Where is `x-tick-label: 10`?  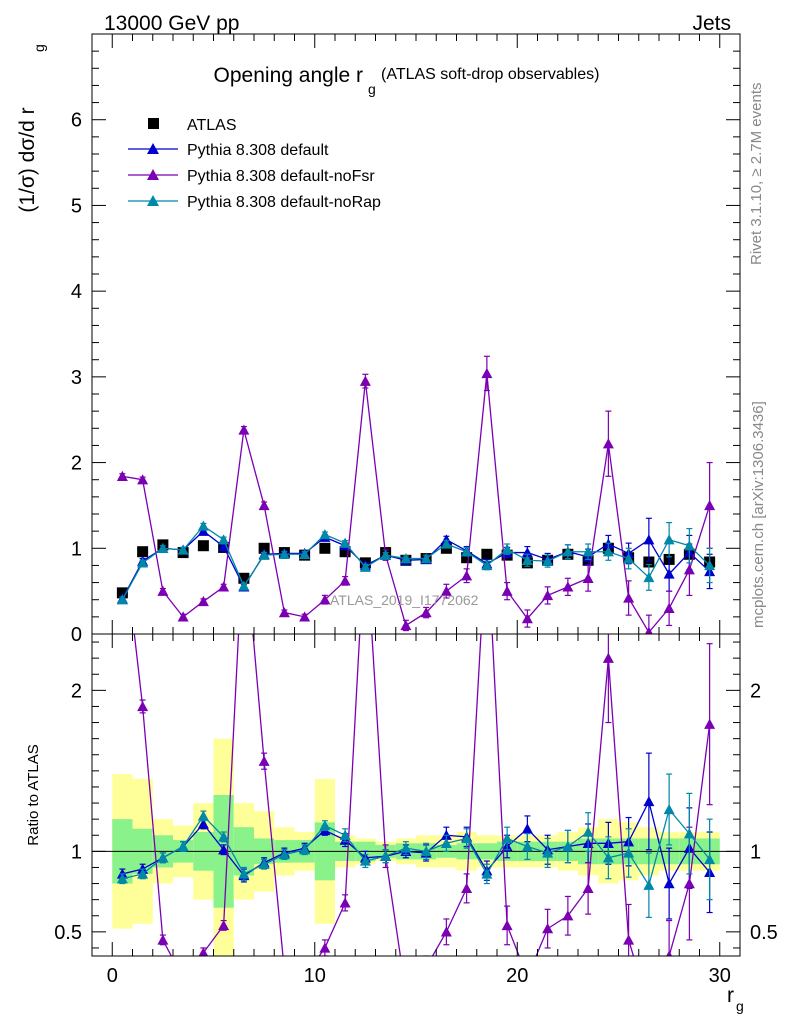 x-tick-label: 10 is located at coordinates (315, 976).